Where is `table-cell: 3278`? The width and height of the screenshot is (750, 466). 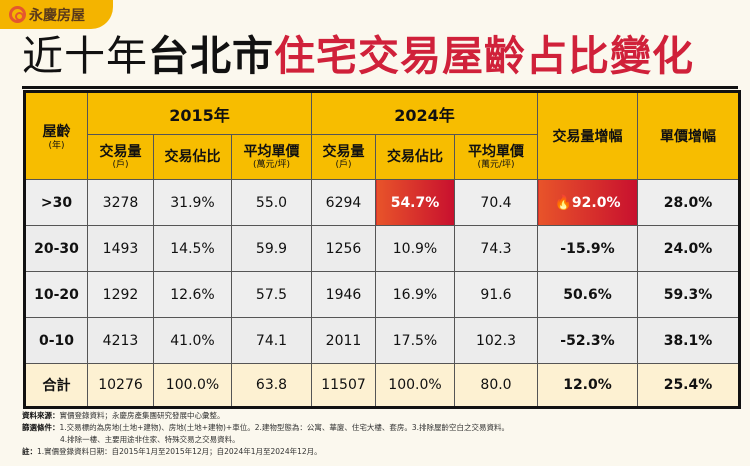
table-cell: 3278 is located at coordinates (120, 202).